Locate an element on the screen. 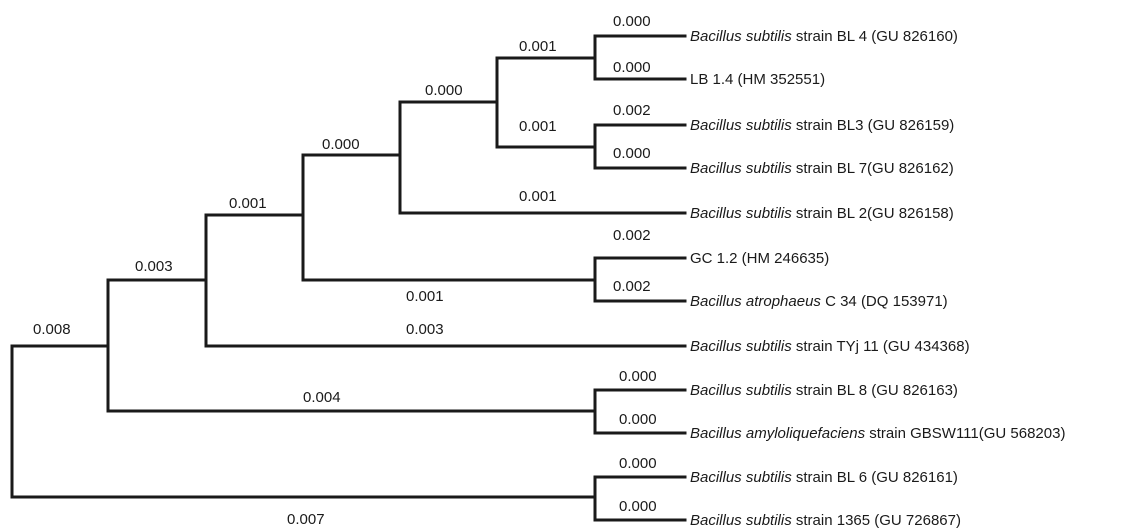  strain-text: strain BL 6 (GU 826161) is located at coordinates (875, 477).